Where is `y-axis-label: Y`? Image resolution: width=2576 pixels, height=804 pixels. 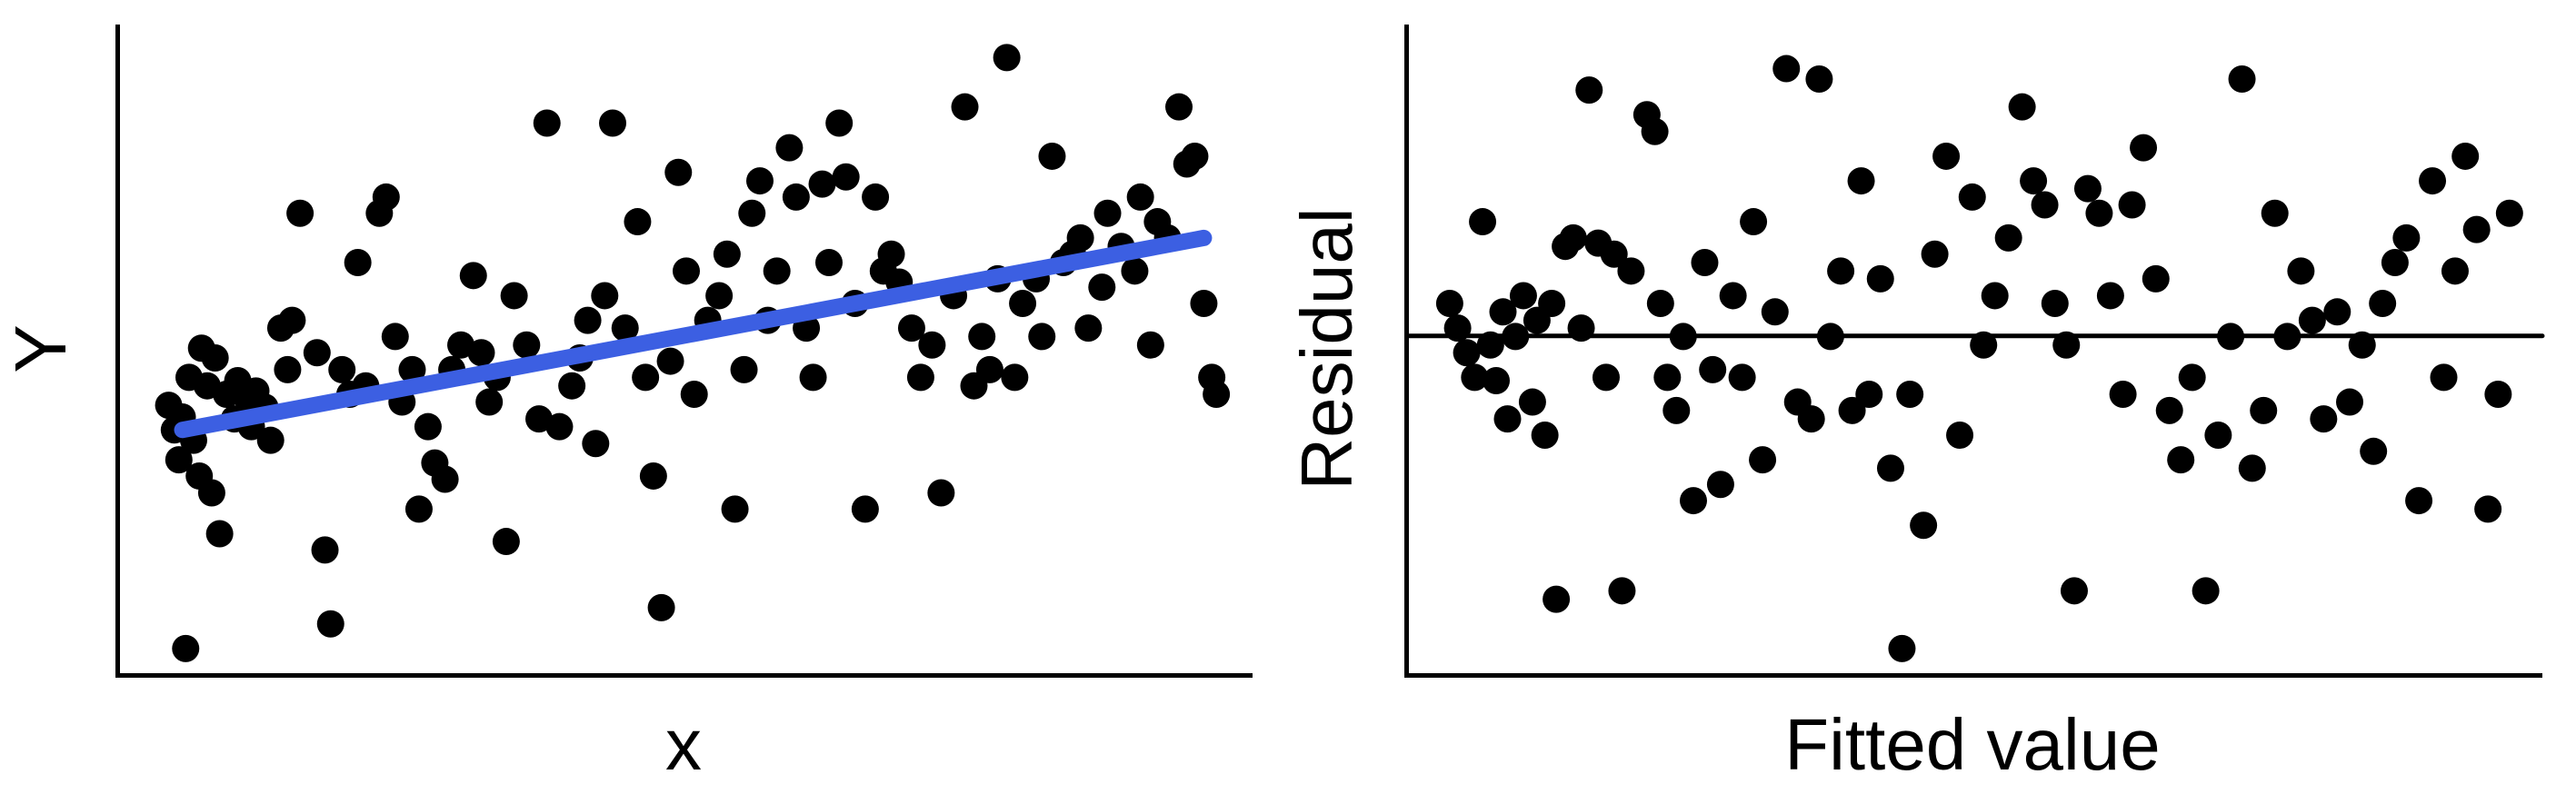
y-axis-label: Y is located at coordinates (40, 348).